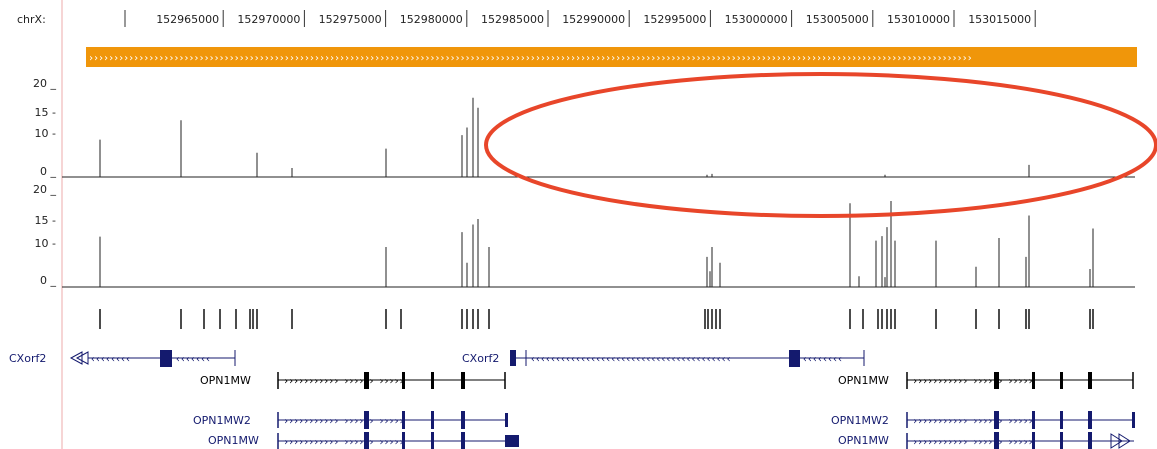 The width and height of the screenshot is (1157, 449). What do you see at coordinates (350, 19) in the screenshot?
I see `ruler-tick-label: 152975000` at bounding box center [350, 19].